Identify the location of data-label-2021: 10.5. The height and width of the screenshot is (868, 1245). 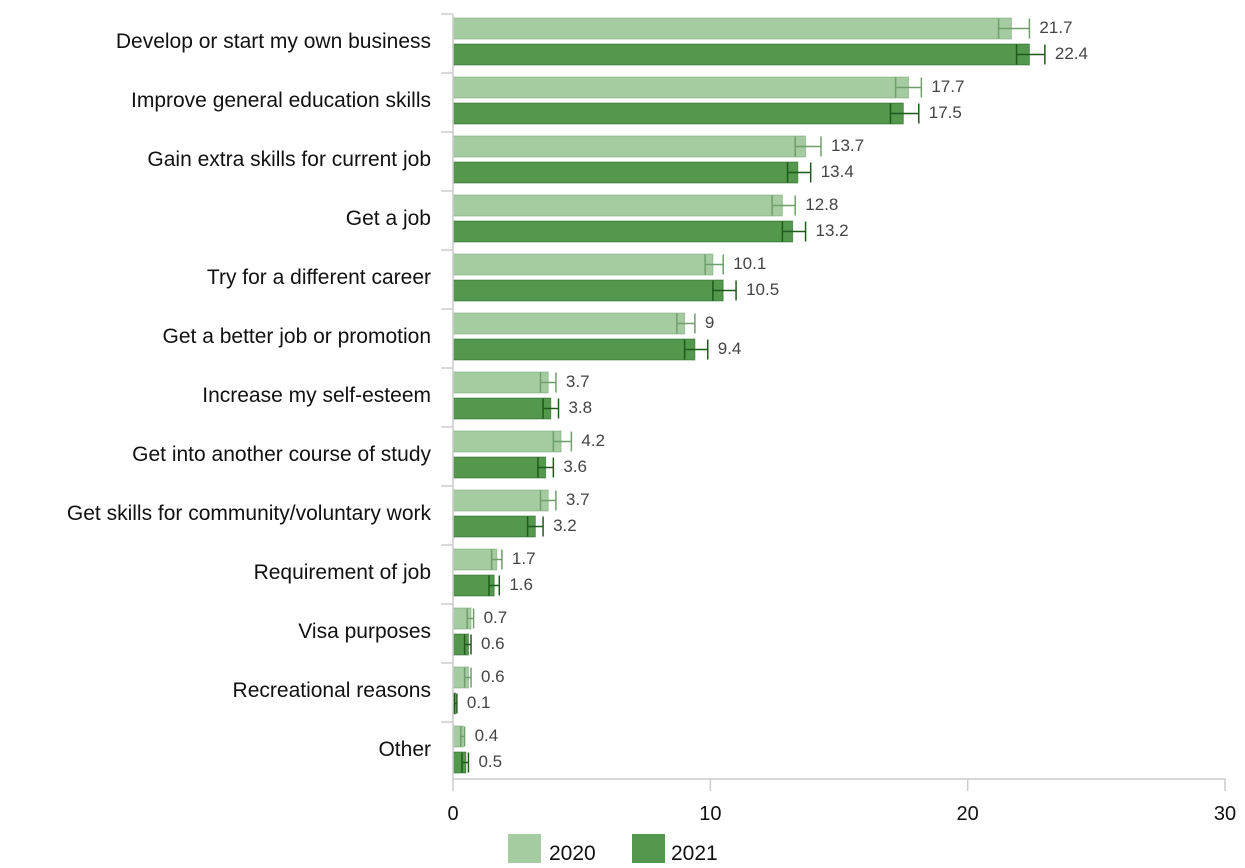
(762, 289).